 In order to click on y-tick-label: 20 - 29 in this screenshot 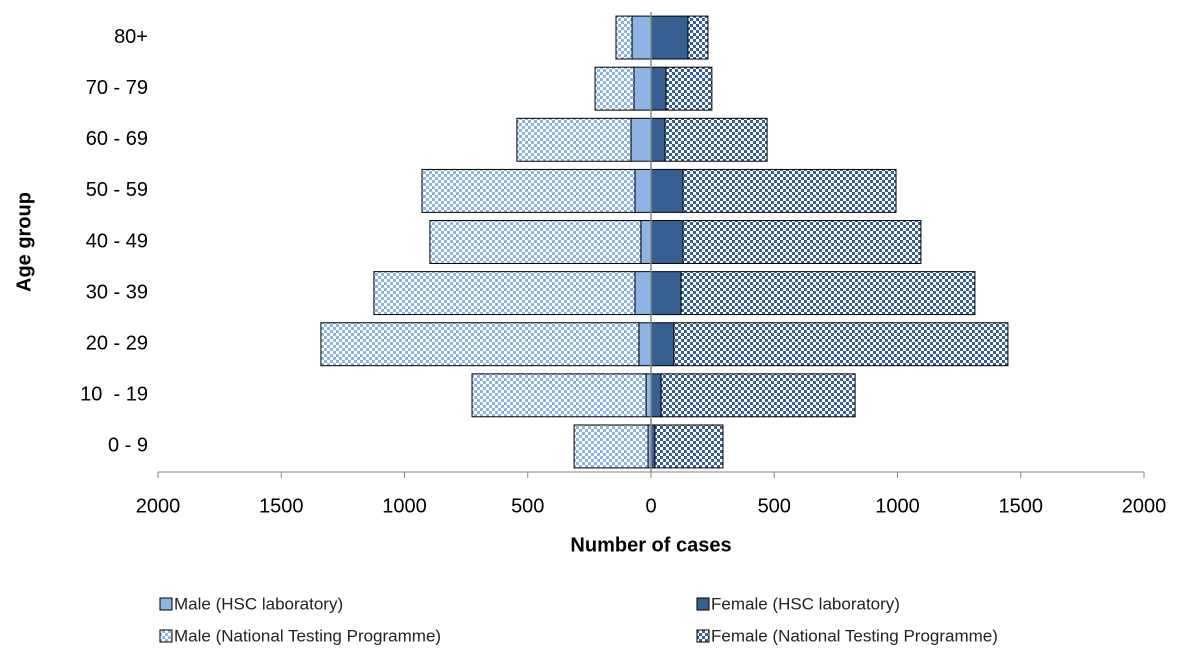, I will do `click(117, 344)`.